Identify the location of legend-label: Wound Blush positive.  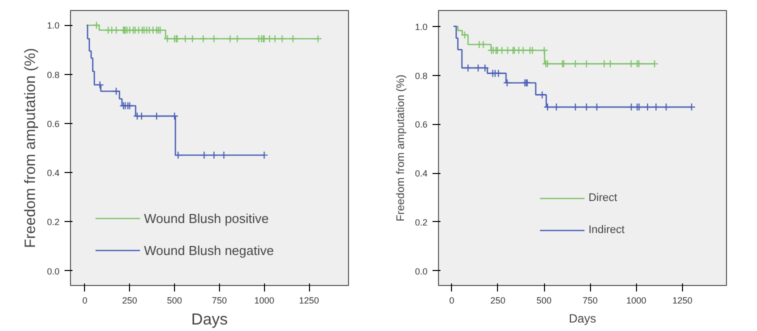
(206, 218).